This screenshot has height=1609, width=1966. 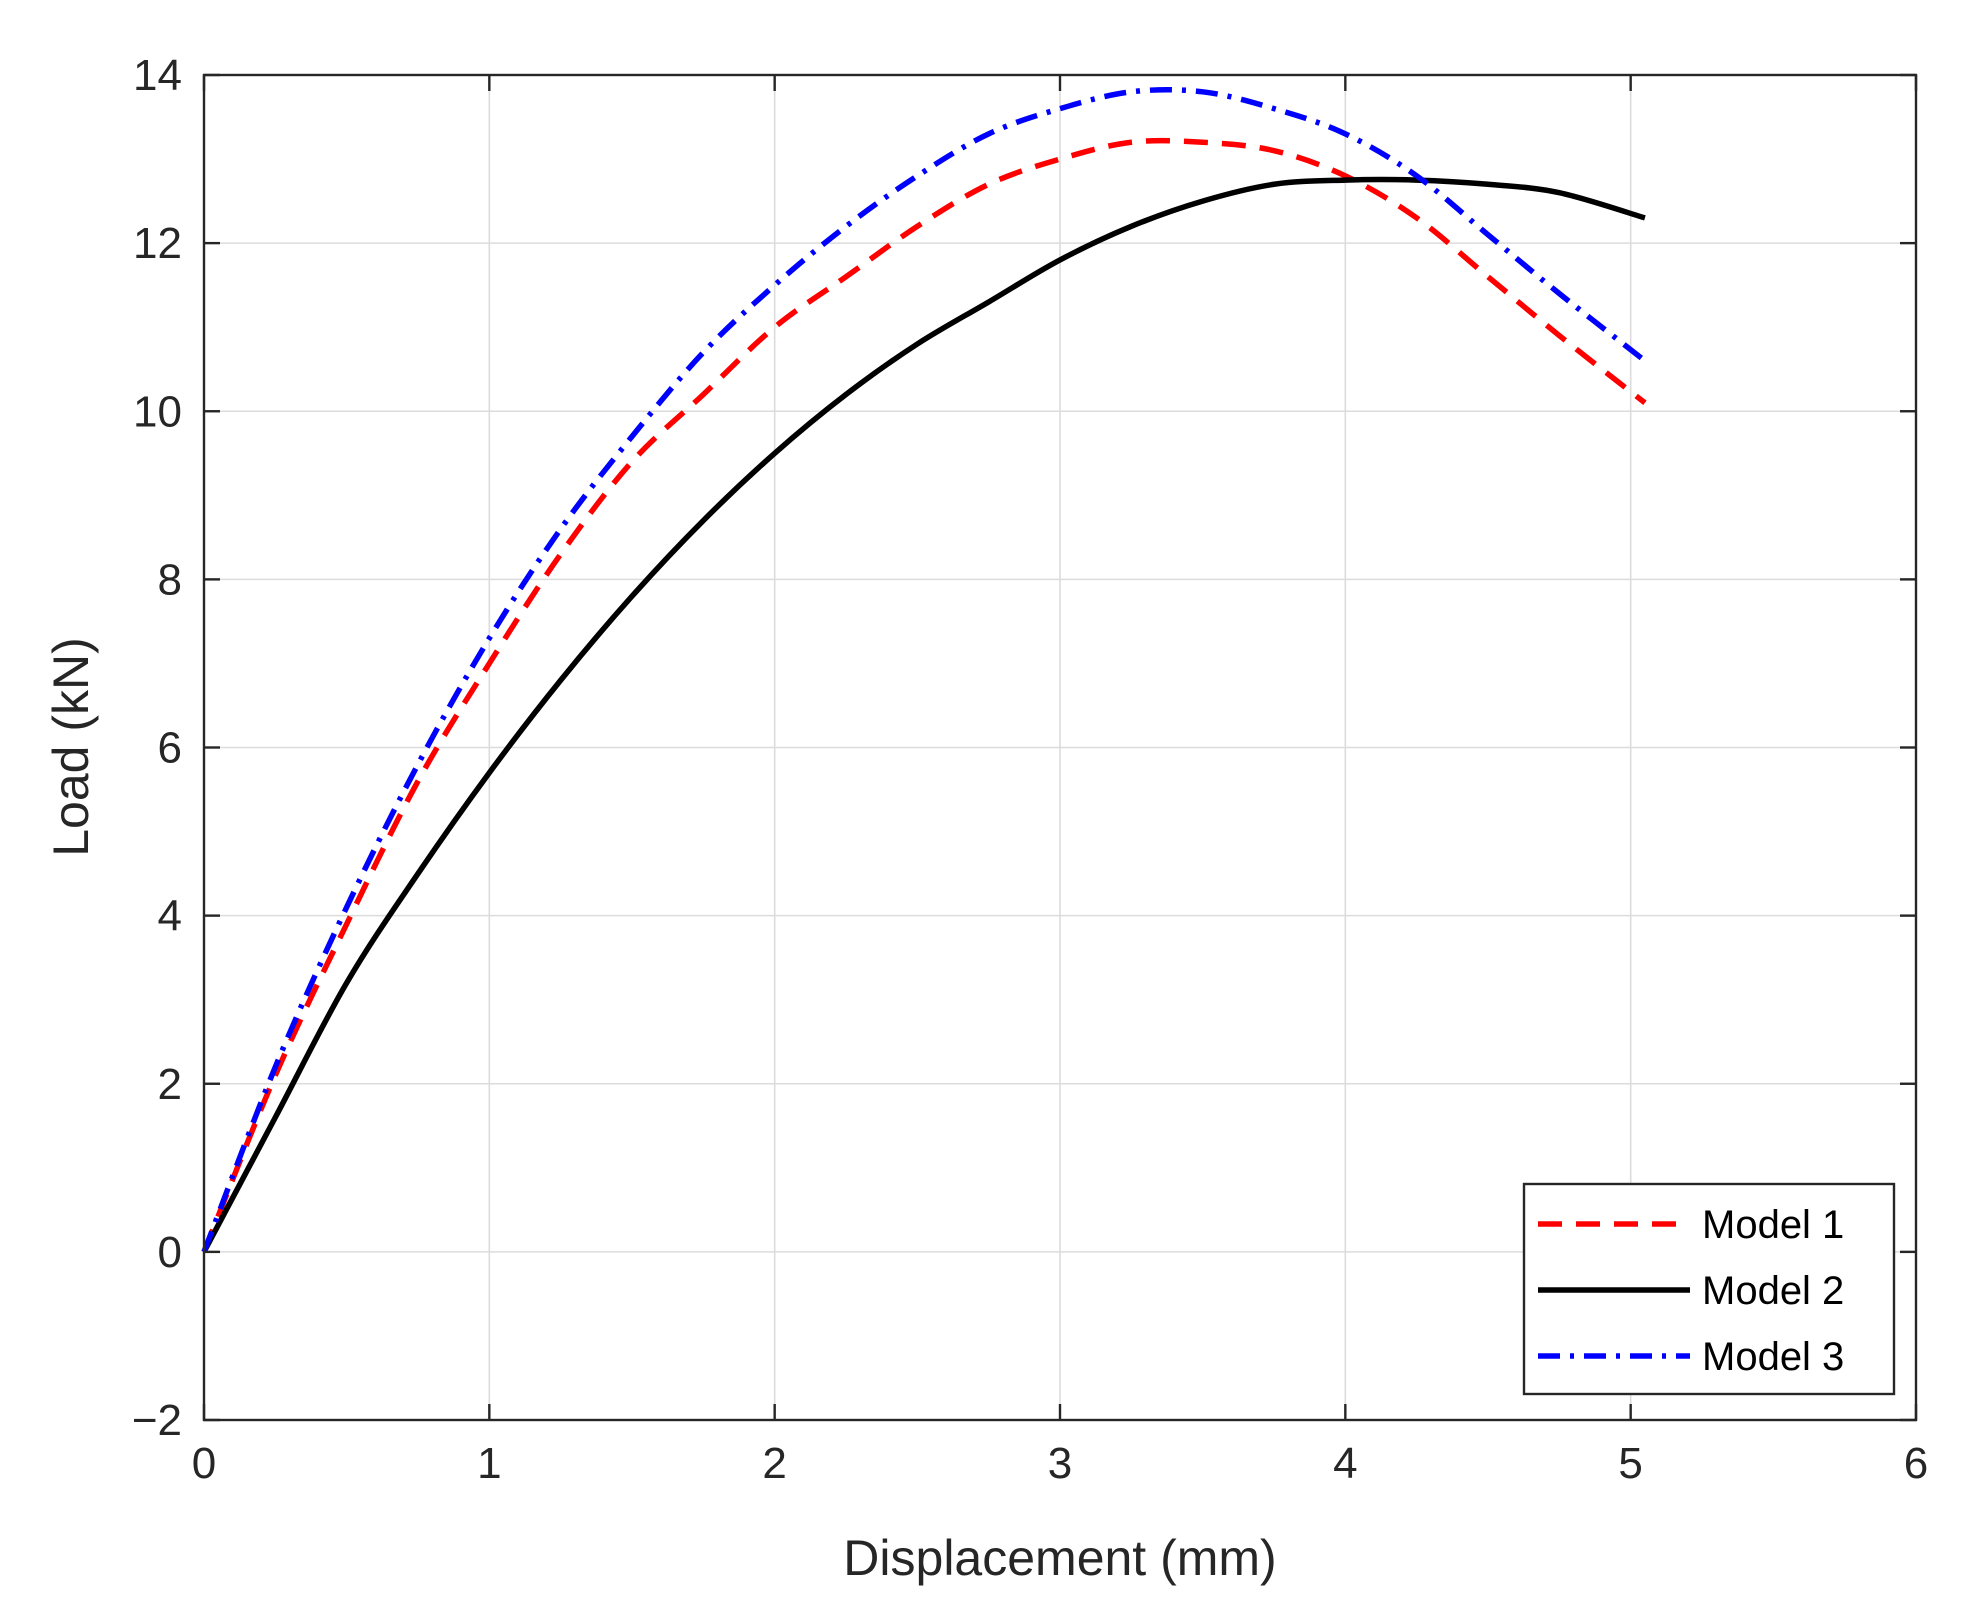 What do you see at coordinates (1345, 1463) in the screenshot?
I see `x-tick-label: 4` at bounding box center [1345, 1463].